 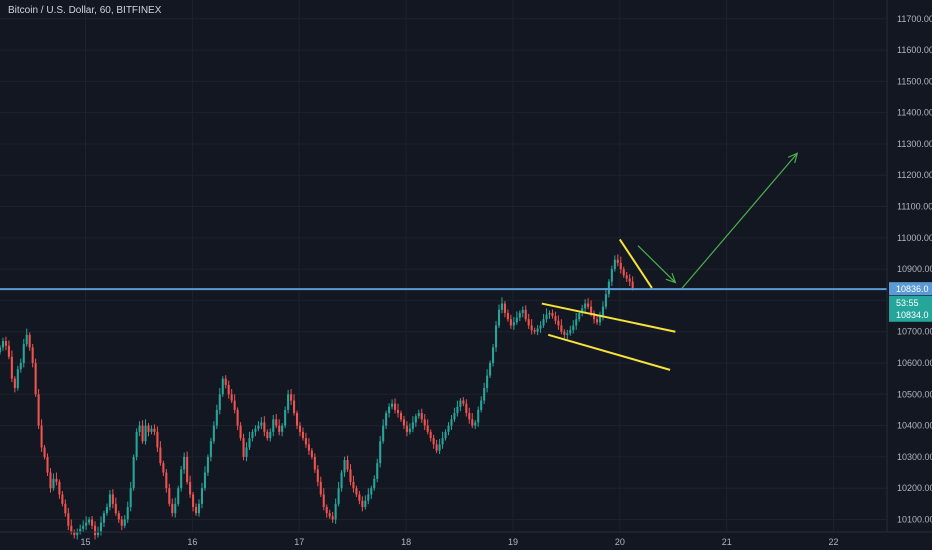 I want to click on level-price-tag, so click(x=910, y=289).